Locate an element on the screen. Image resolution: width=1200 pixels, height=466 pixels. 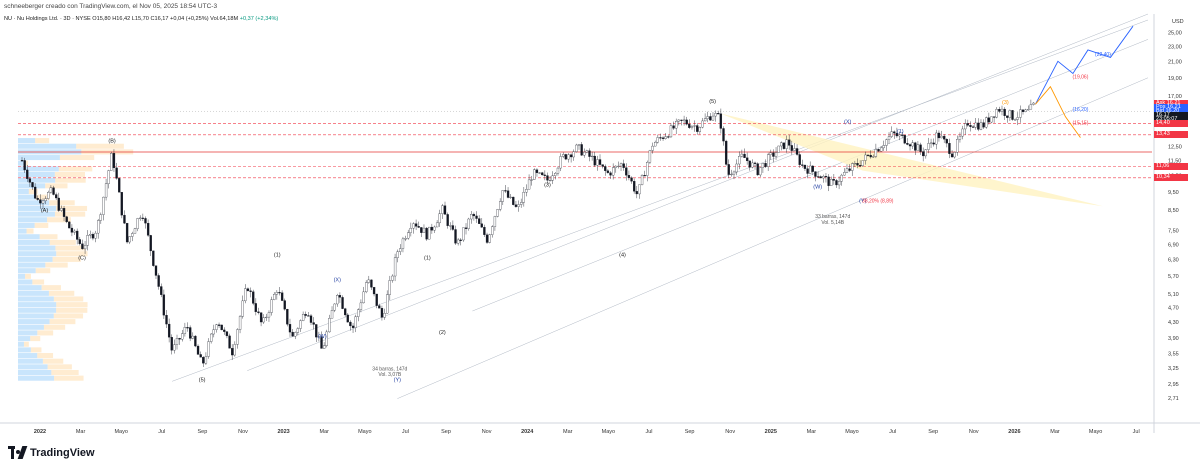
tradingview-logo: TradingView is located at coordinates (51, 453).